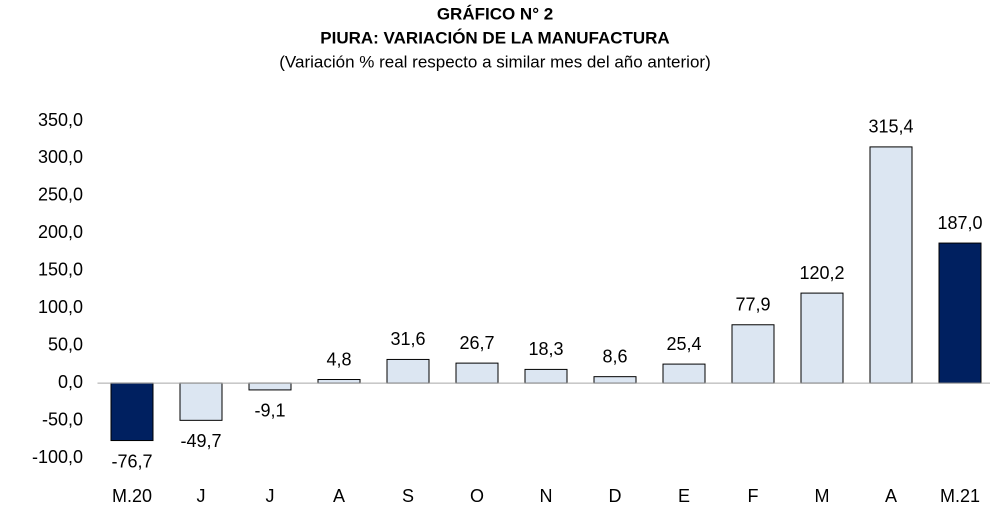  Describe the element at coordinates (60, 307) in the screenshot. I see `y-tick-label: 100,0` at that location.